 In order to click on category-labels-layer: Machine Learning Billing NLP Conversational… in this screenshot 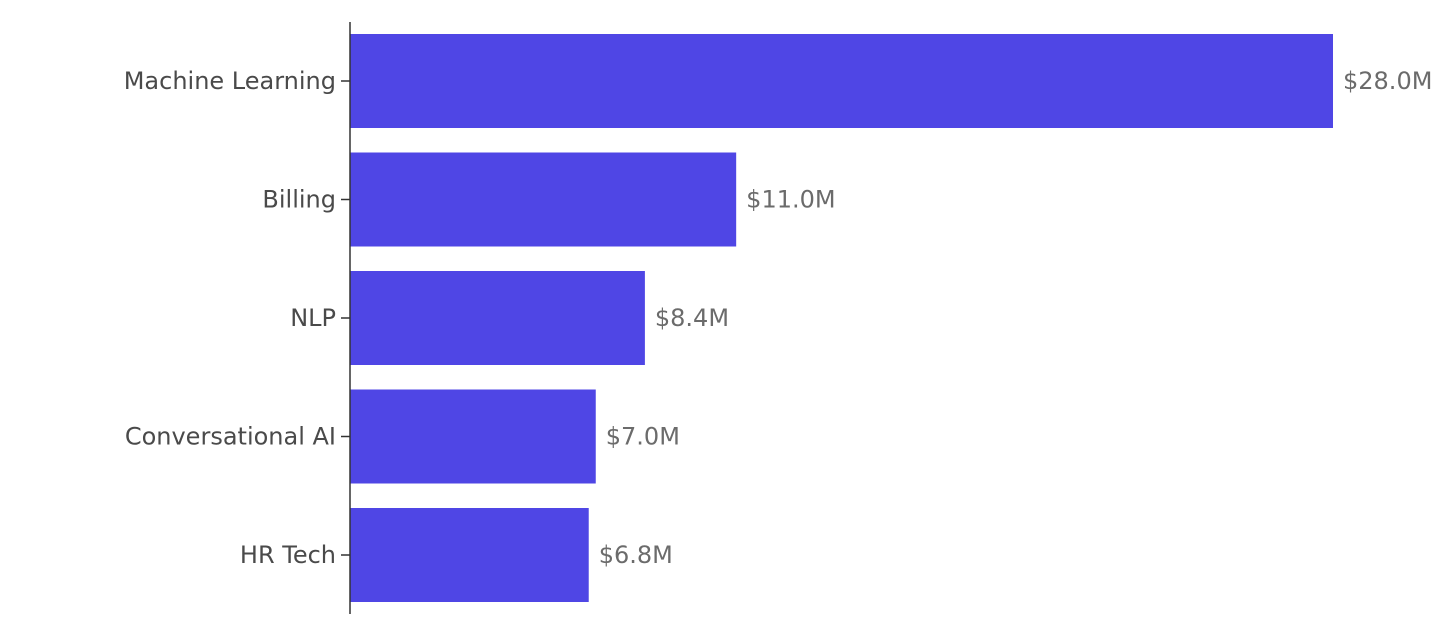, I will do `click(230, 318)`.